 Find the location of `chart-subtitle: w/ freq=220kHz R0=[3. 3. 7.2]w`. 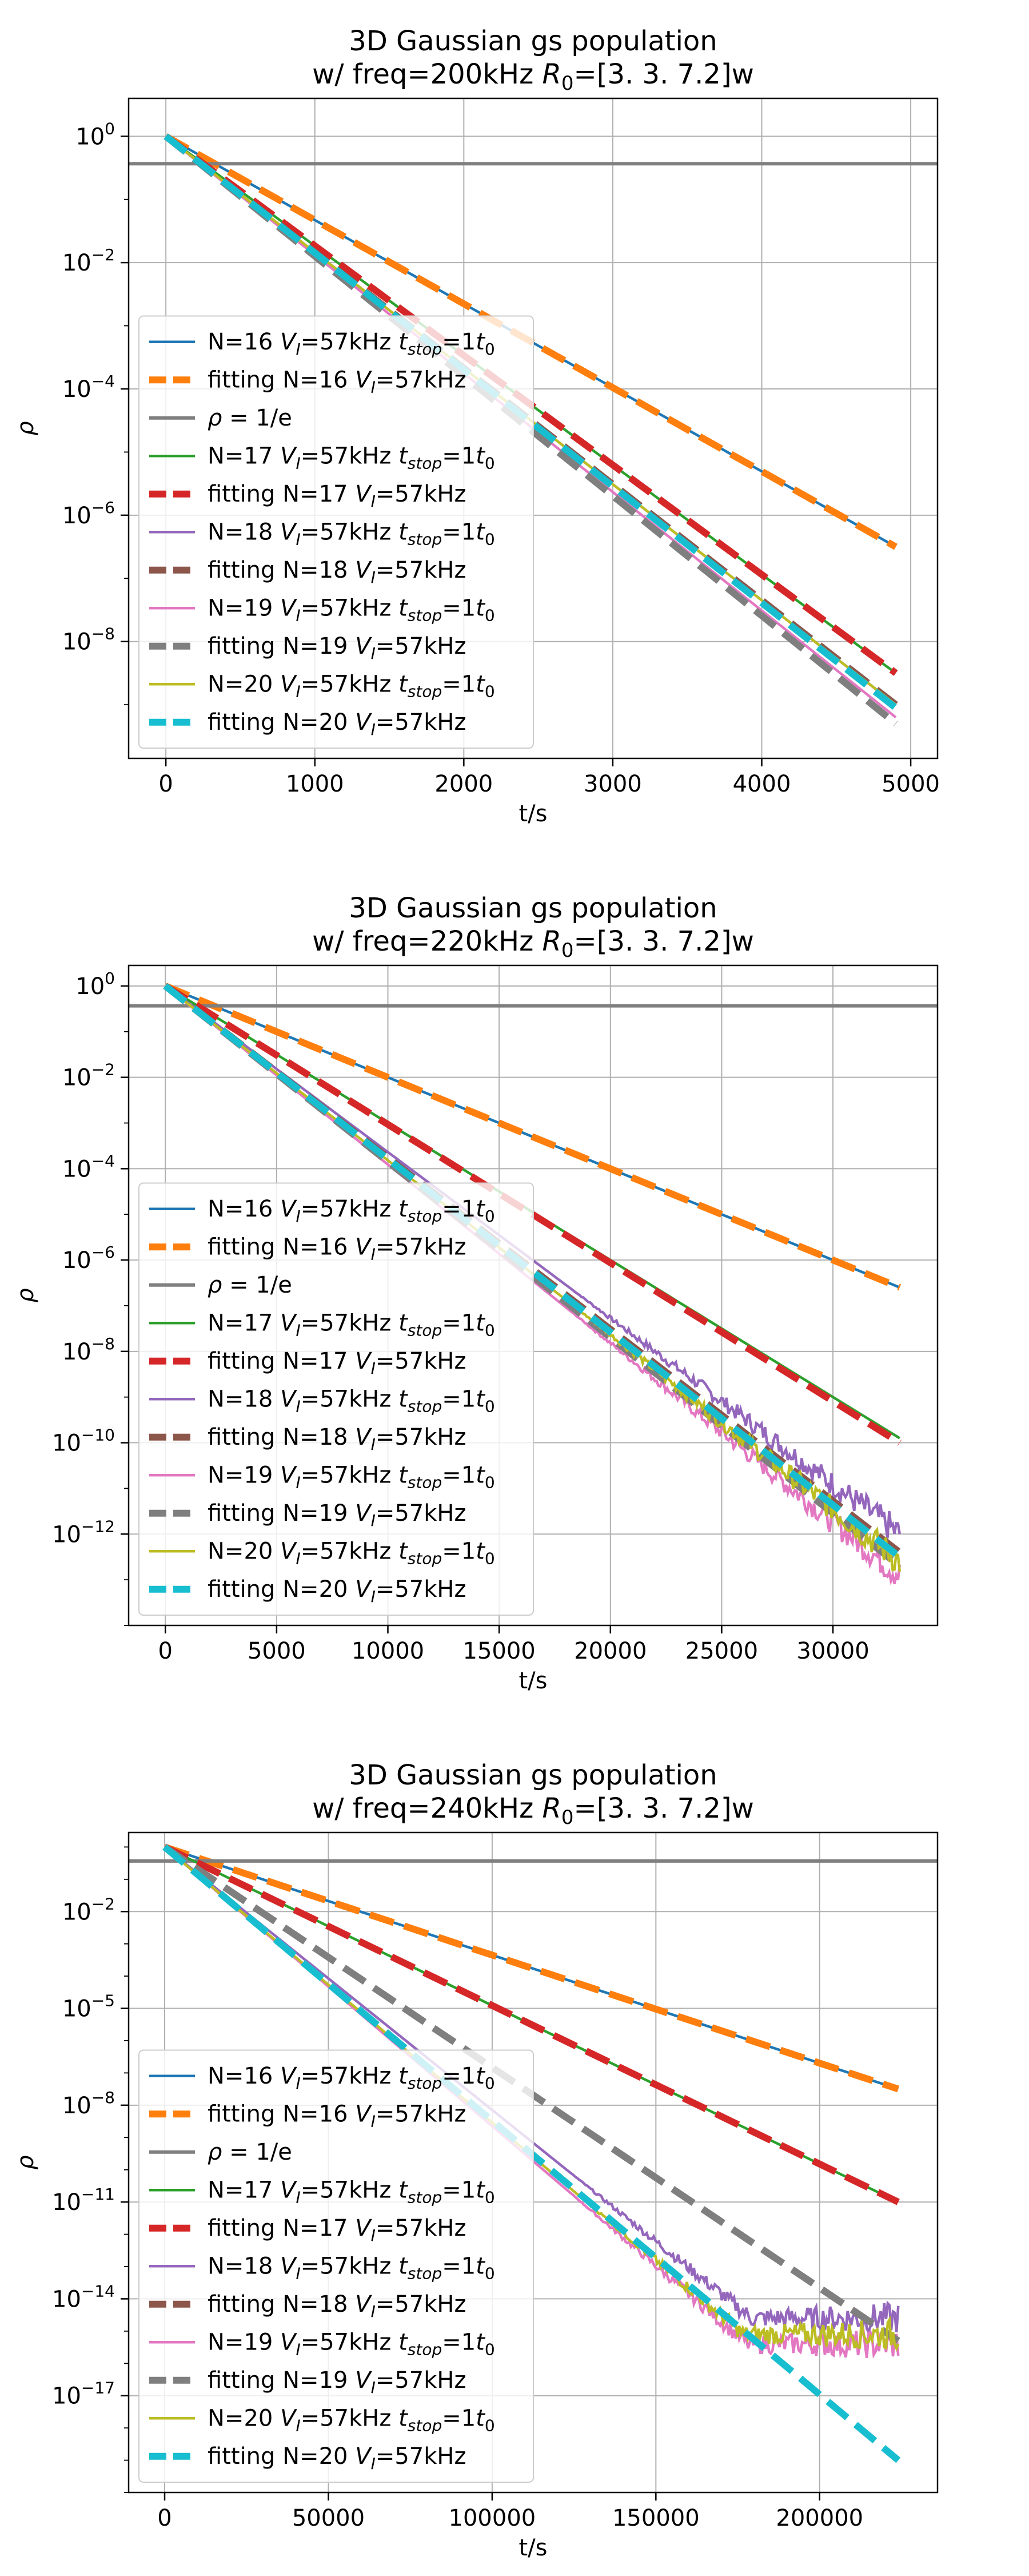

chart-subtitle: w/ freq=220kHz R0=[3. 3. 7.2]w is located at coordinates (533, 943).